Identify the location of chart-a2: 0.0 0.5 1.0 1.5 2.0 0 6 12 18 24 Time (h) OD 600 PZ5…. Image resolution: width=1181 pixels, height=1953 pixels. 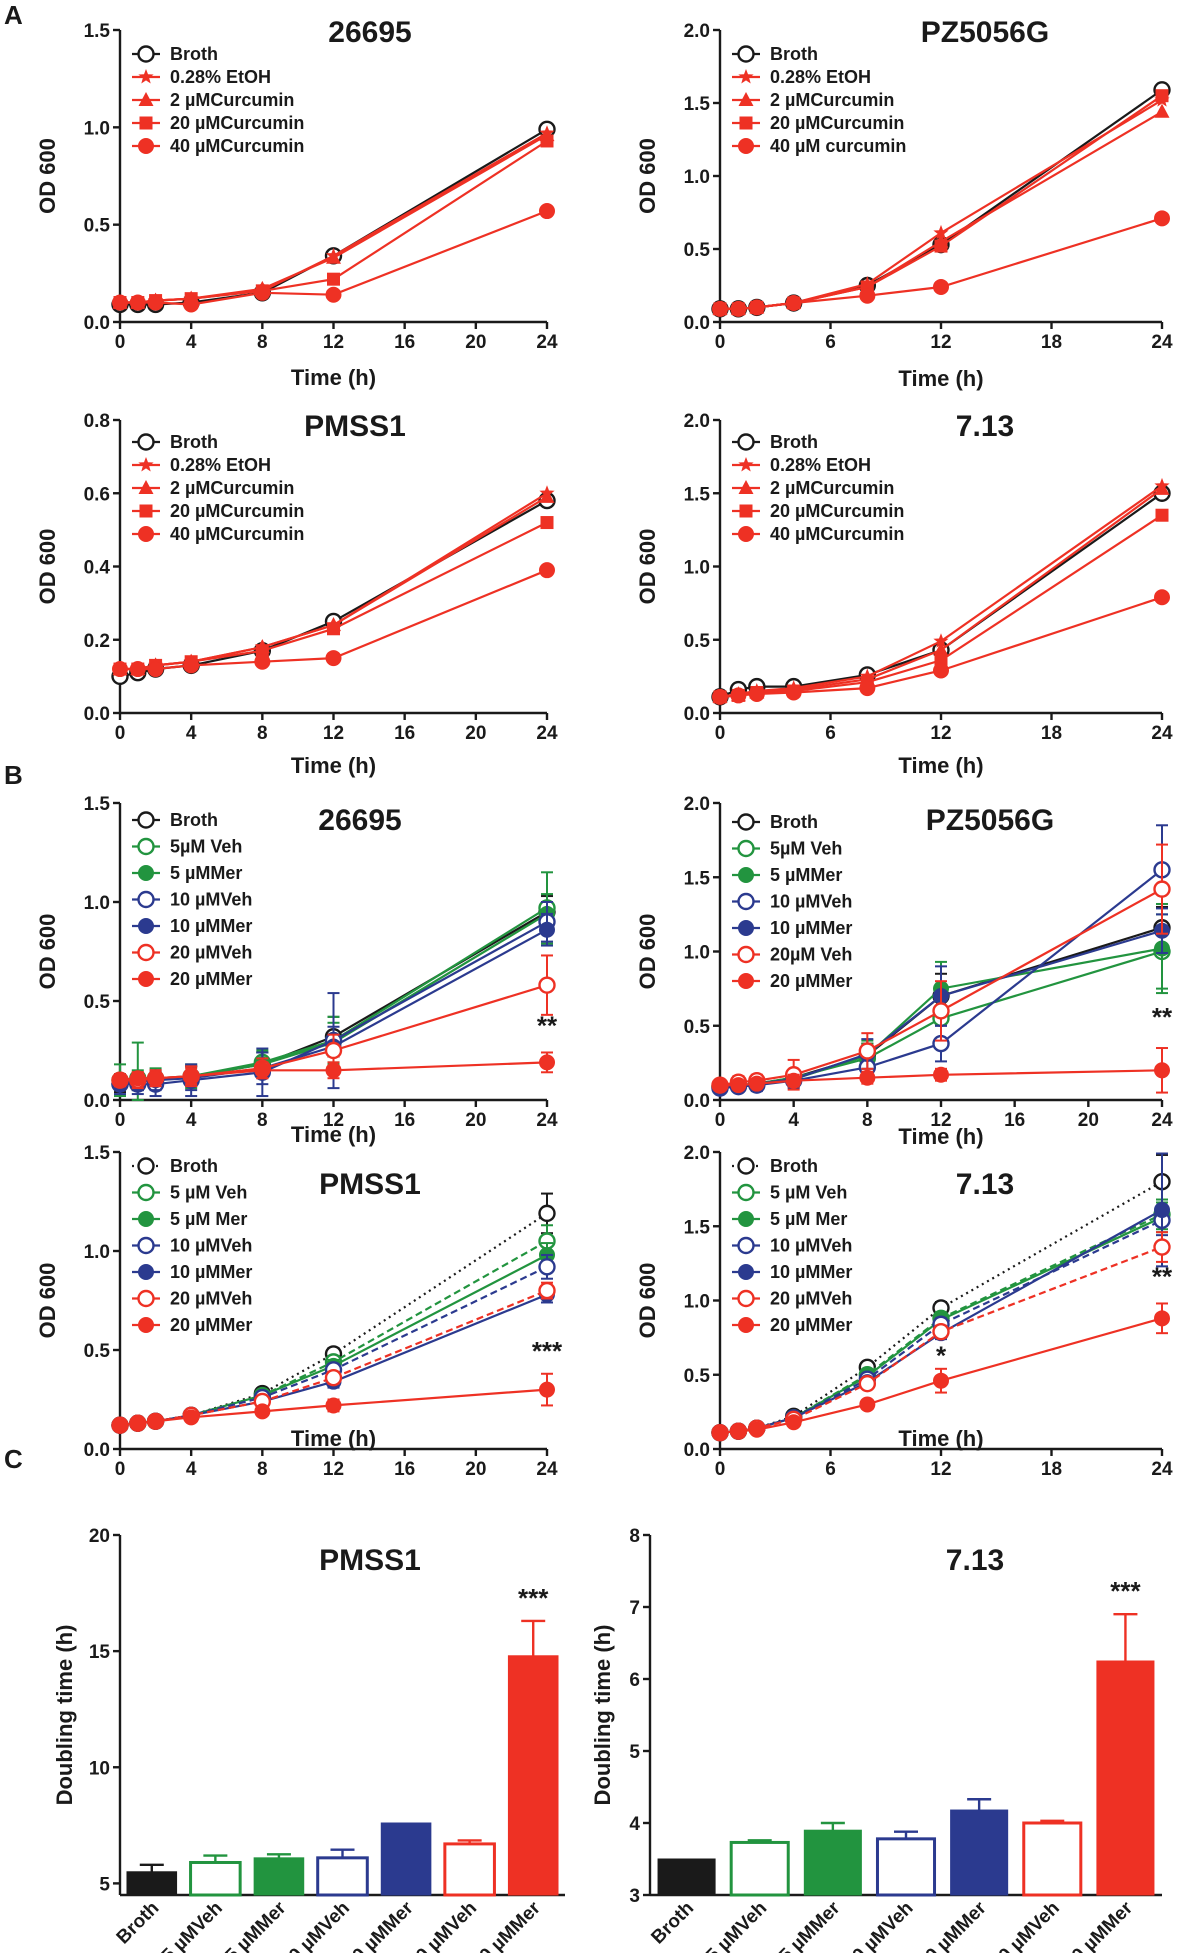
(904, 203).